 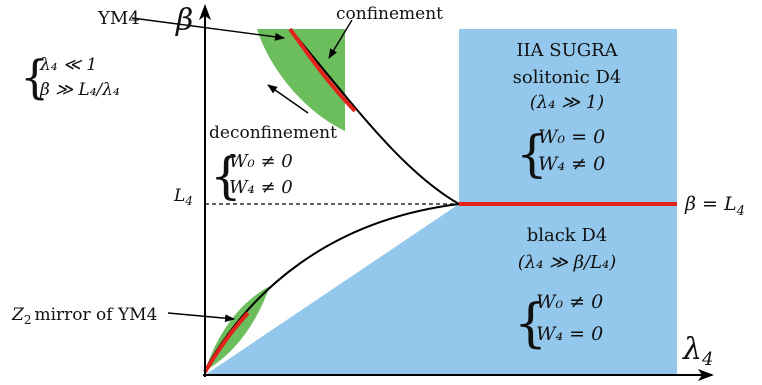 I want to click on ym4-arrow, so click(x=208, y=29).